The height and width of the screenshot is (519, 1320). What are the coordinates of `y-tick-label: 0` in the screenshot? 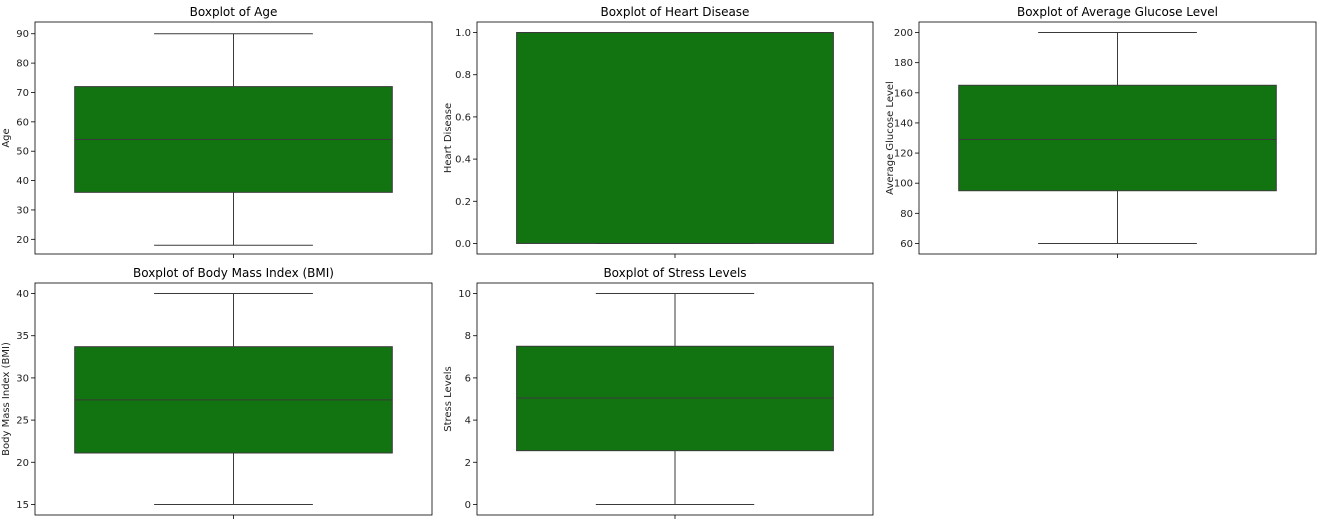 It's located at (468, 505).